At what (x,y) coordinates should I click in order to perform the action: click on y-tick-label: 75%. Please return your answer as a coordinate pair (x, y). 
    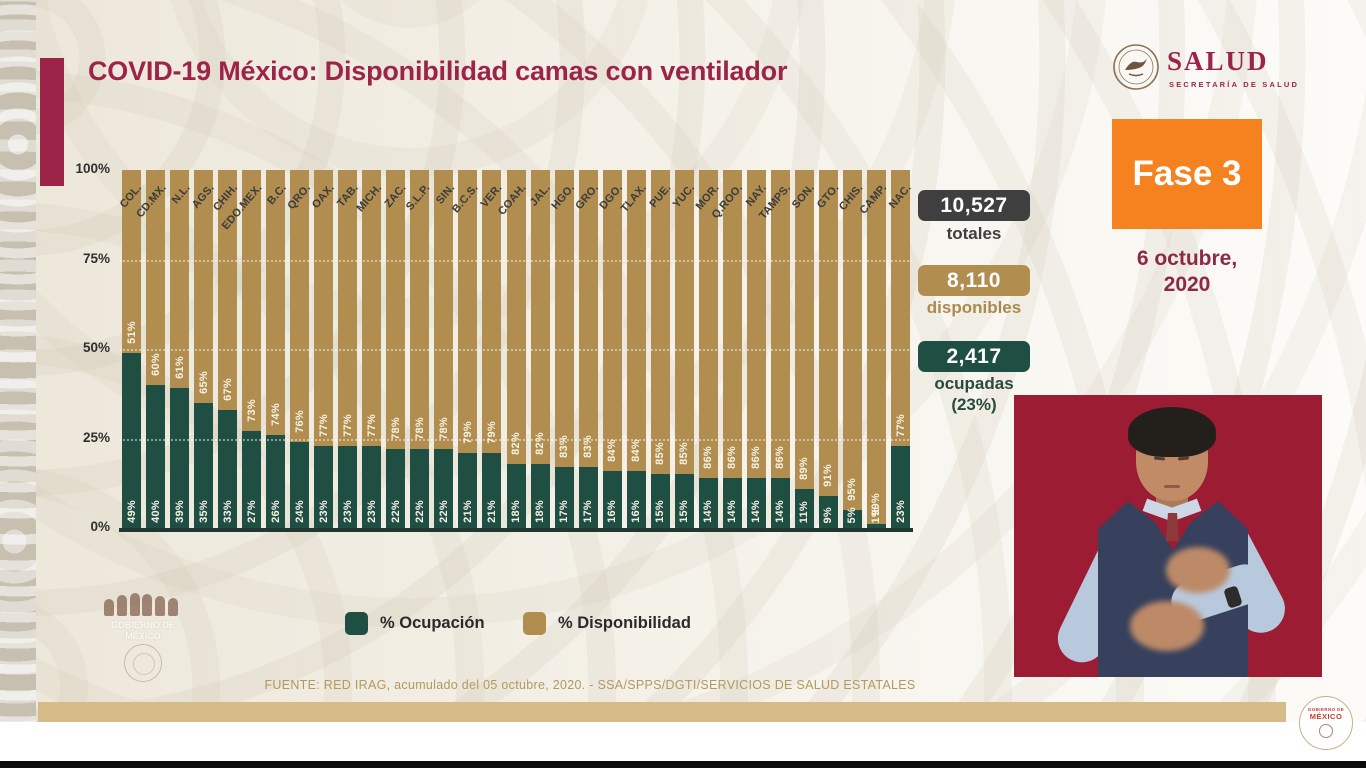
    Looking at the image, I should click on (96, 258).